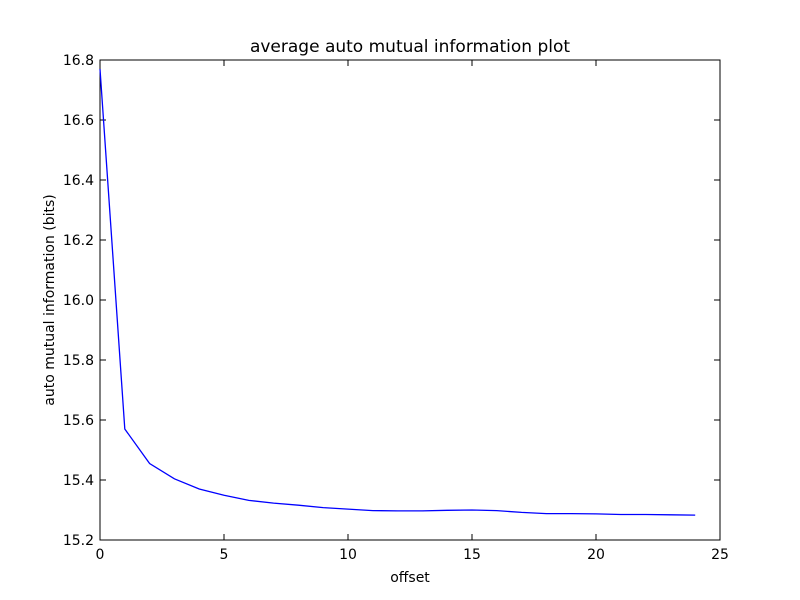  I want to click on y-tick-label: 15.4, so click(78, 481).